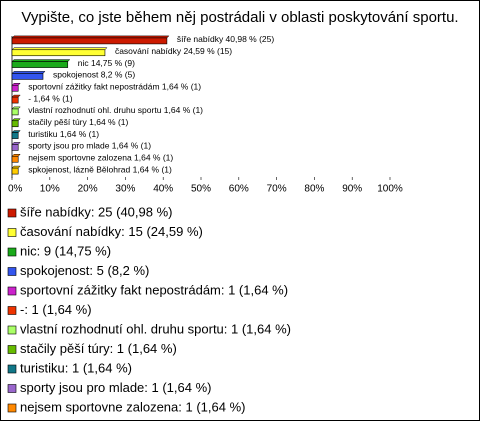 Image resolution: width=480 pixels, height=426 pixels. What do you see at coordinates (314, 189) in the screenshot?
I see `x-tick-label: 80%` at bounding box center [314, 189].